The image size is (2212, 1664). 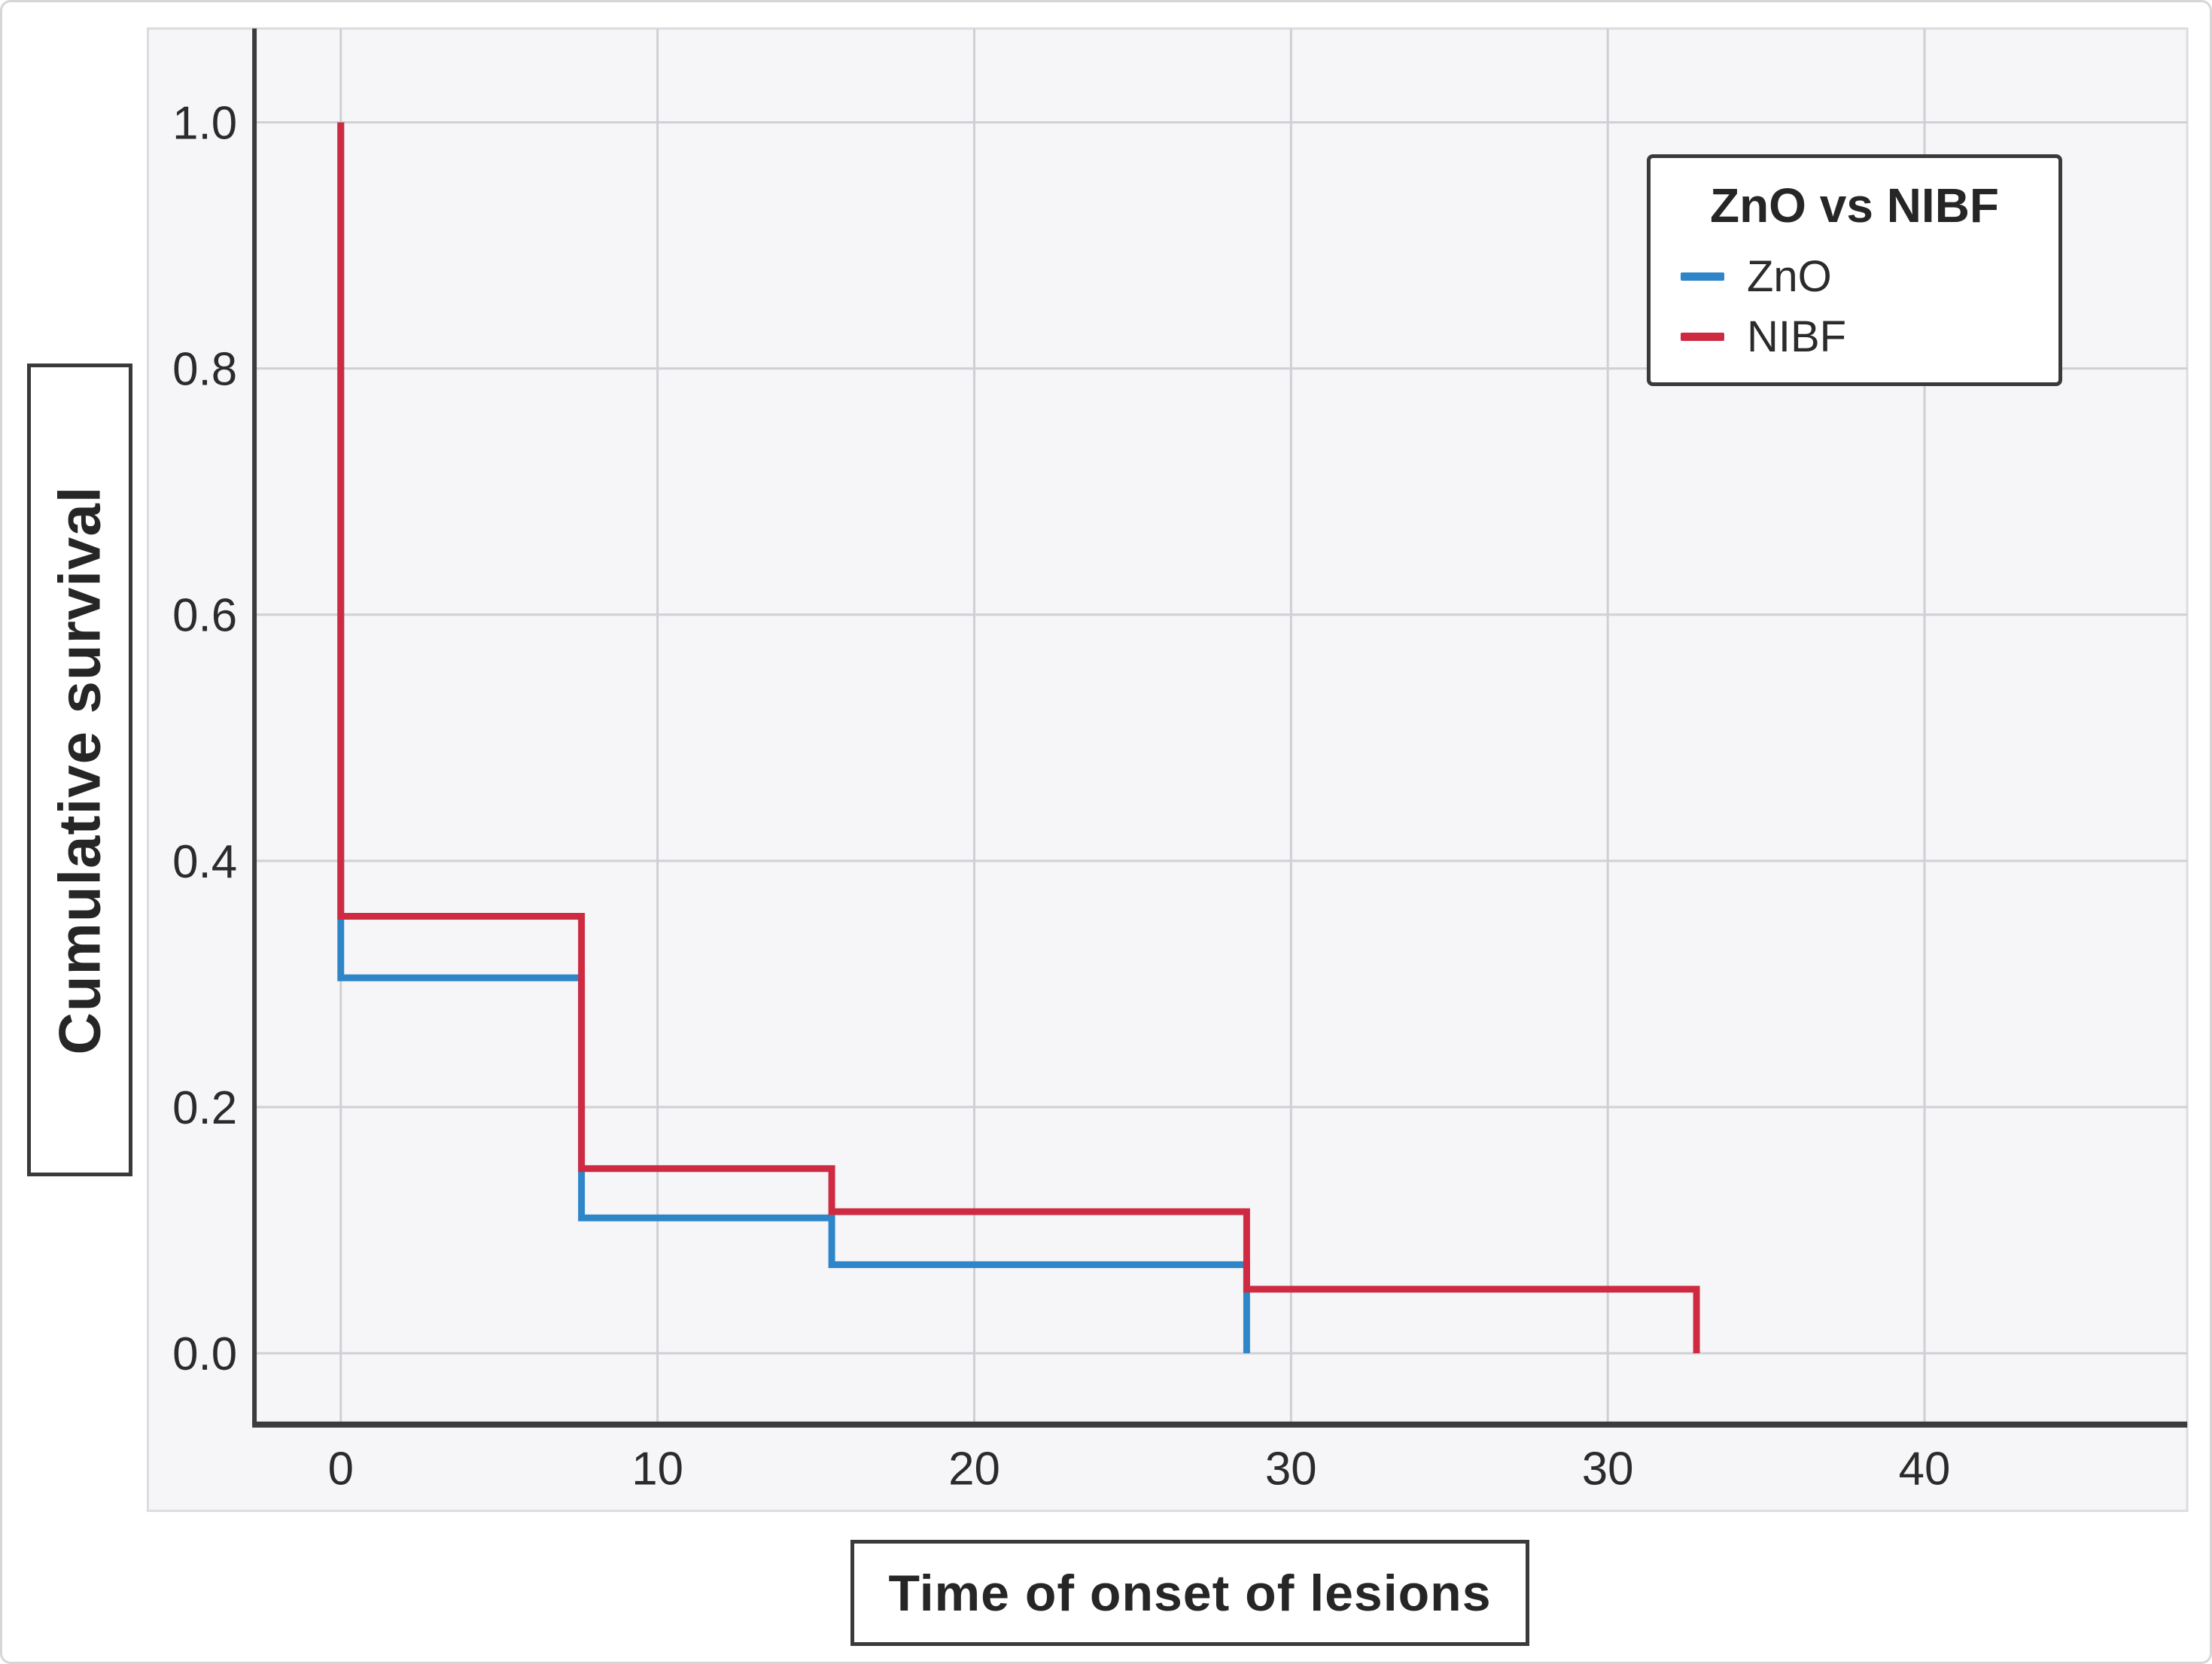 What do you see at coordinates (1291, 1469) in the screenshot?
I see `x-tick-label-3-30: 30` at bounding box center [1291, 1469].